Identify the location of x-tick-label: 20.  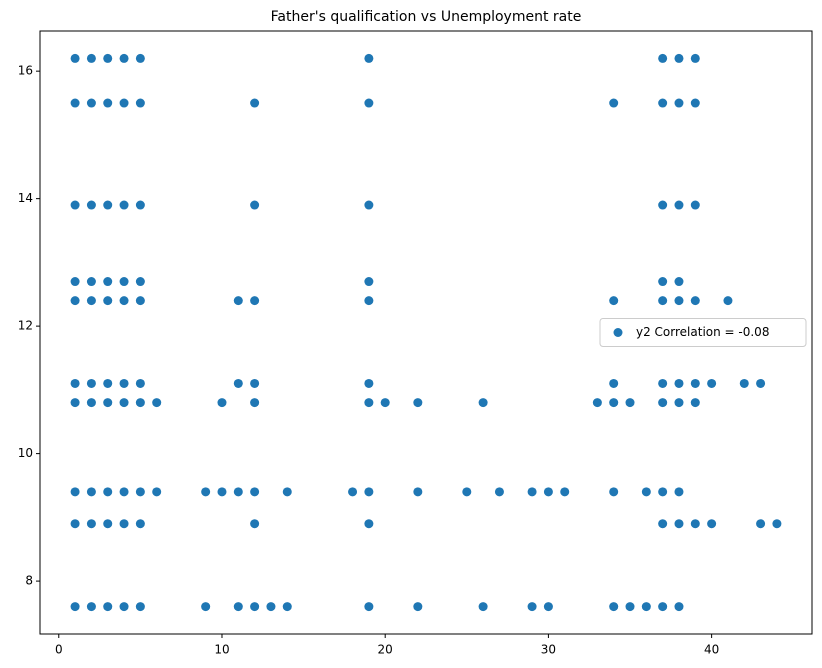
(385, 650).